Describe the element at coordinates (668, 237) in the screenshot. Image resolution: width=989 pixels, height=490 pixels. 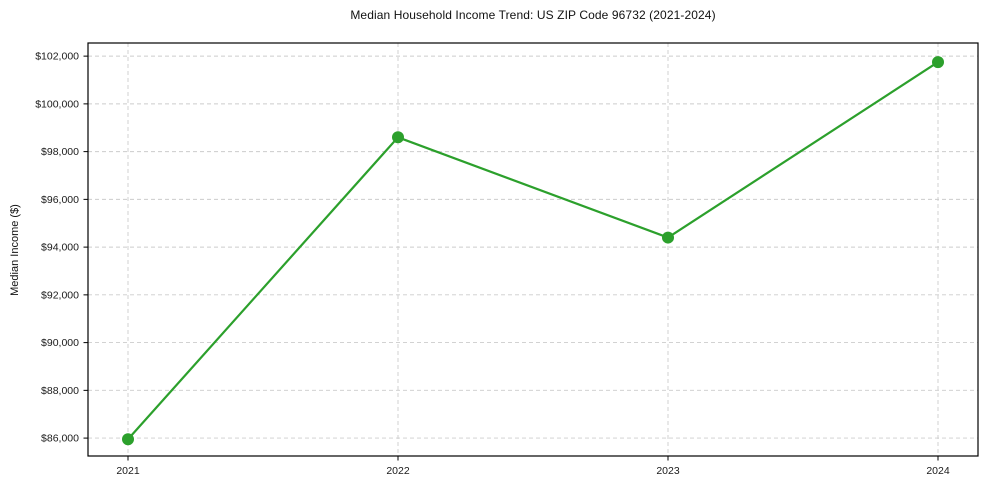
I see `data-point-2023` at that location.